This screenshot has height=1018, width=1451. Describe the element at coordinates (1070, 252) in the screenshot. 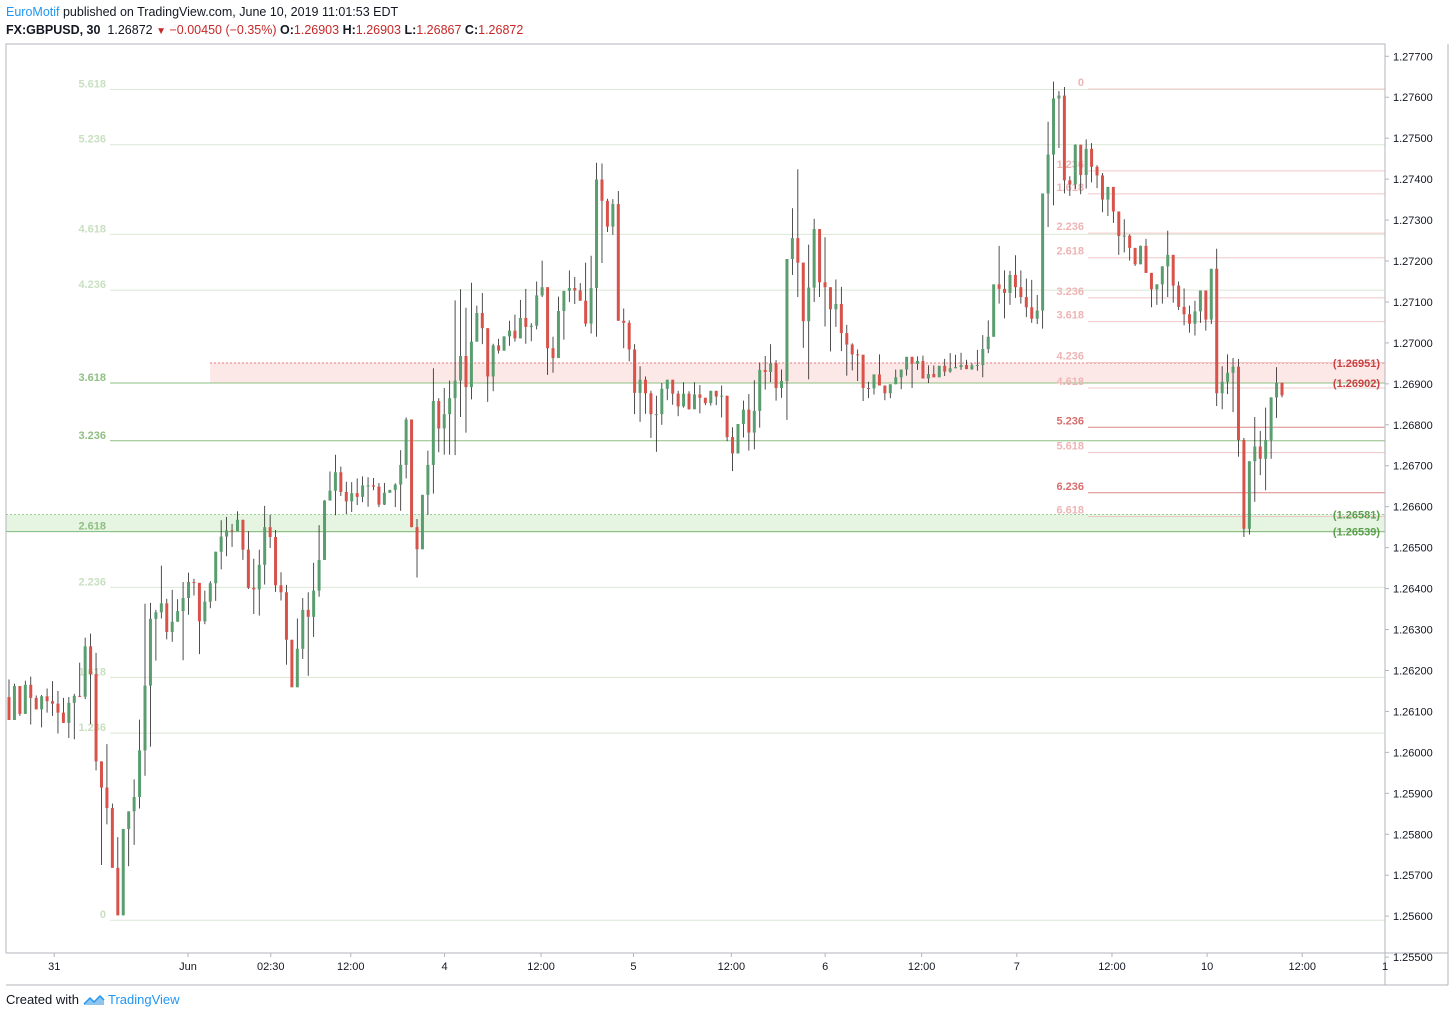

I see `fib-right-label: 2.618` at that location.